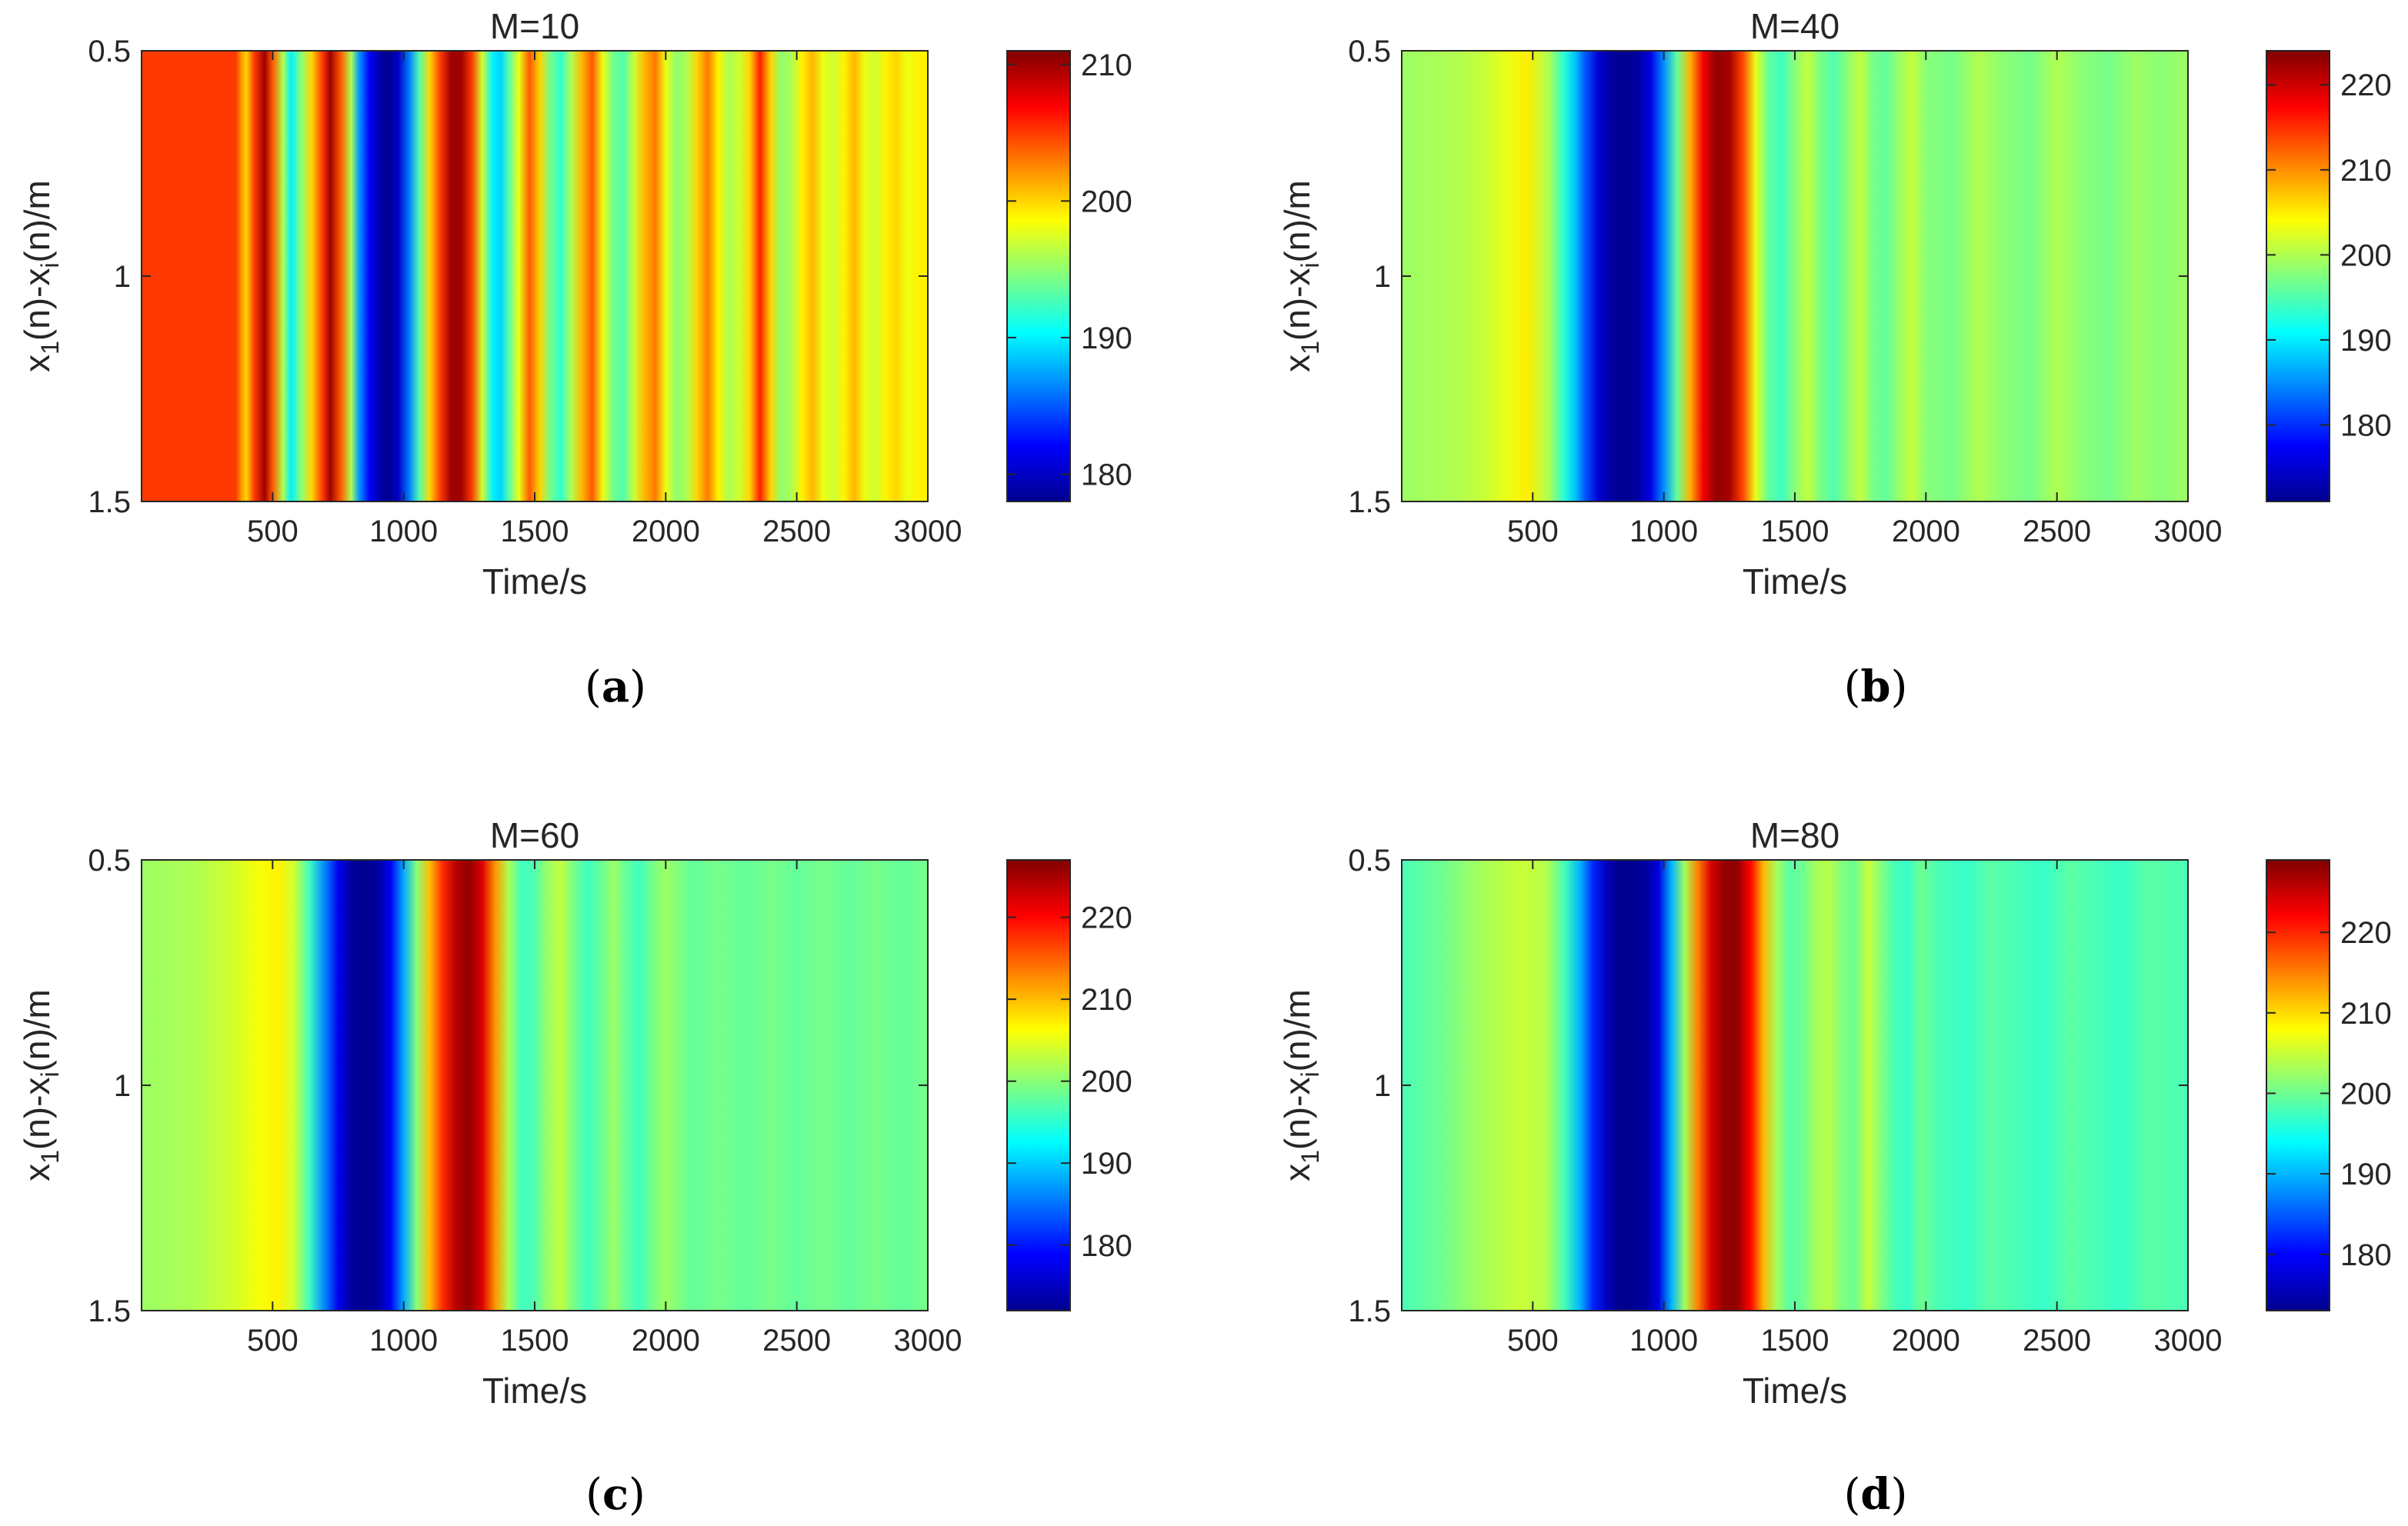  Describe the element at coordinates (1794, 26) in the screenshot. I see `chart-title: M=40` at that location.